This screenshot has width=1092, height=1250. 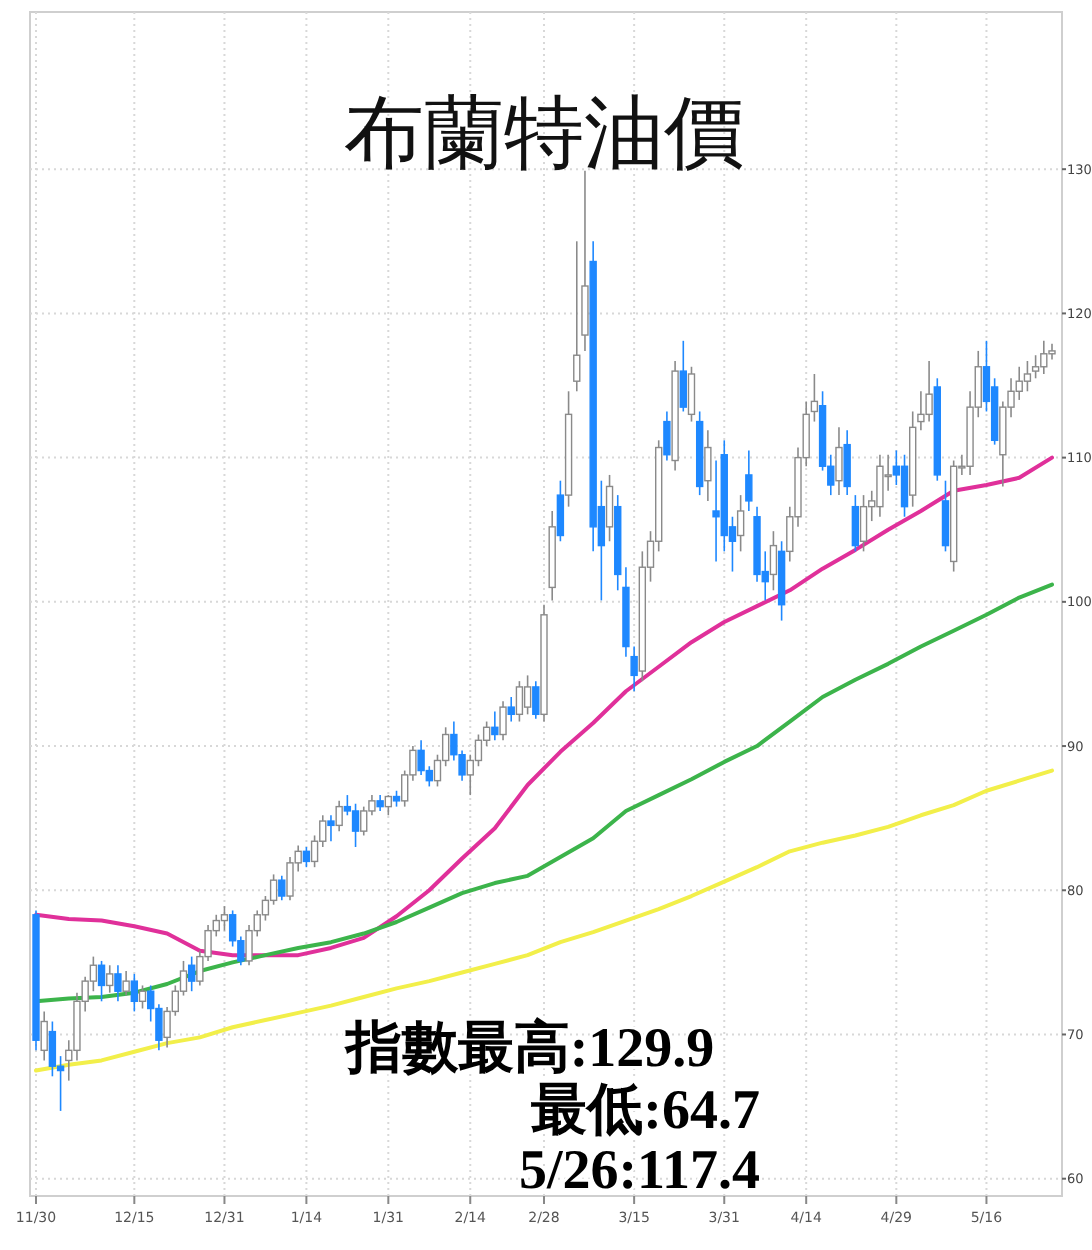 I want to click on text: 布蘭特油價, so click(x=544, y=134).